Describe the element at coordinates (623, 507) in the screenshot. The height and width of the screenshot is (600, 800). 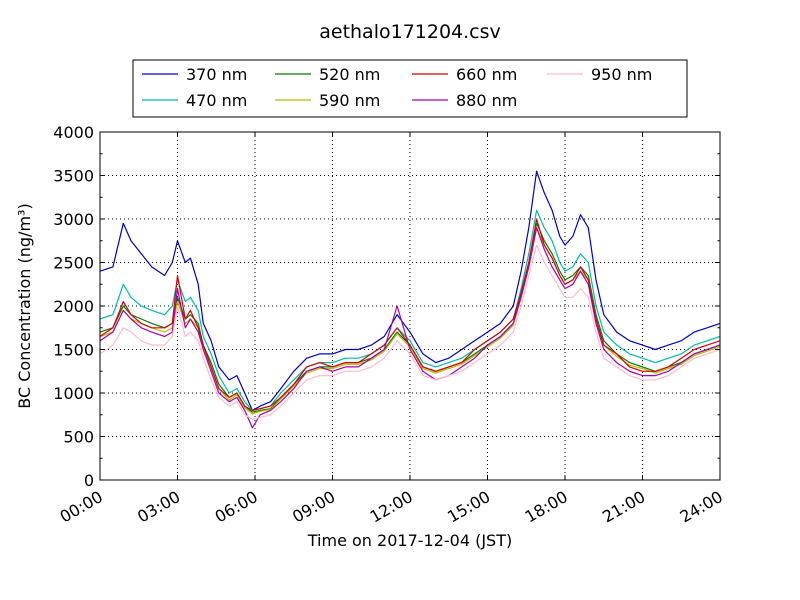
I see `x-tick-label: 21:00` at that location.